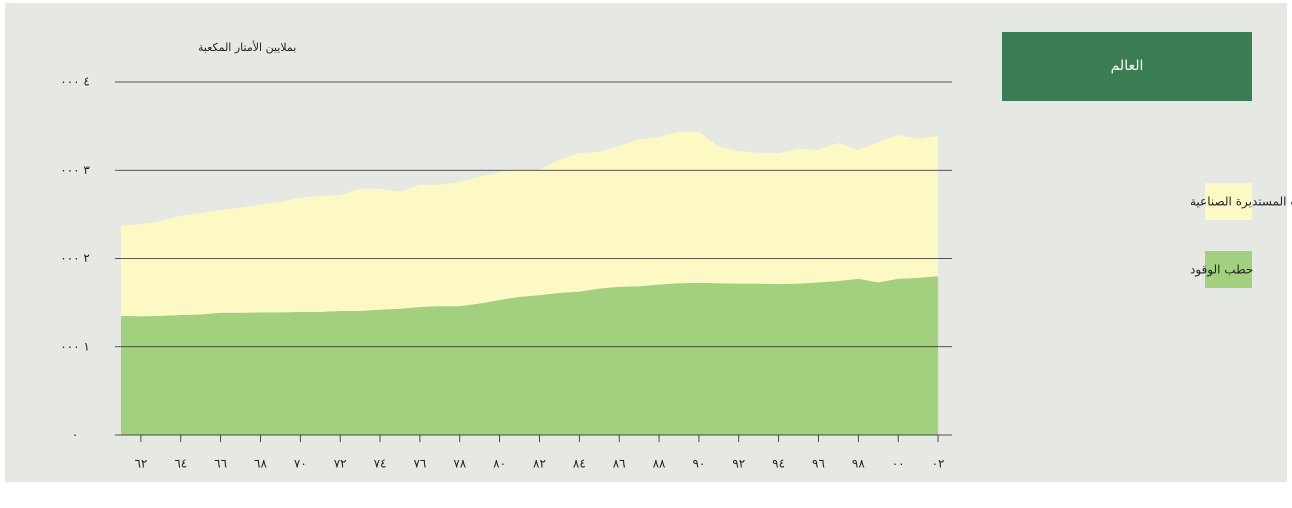  Describe the element at coordinates (1221, 270) in the screenshot. I see `legend-label: حطب الوقود` at that location.